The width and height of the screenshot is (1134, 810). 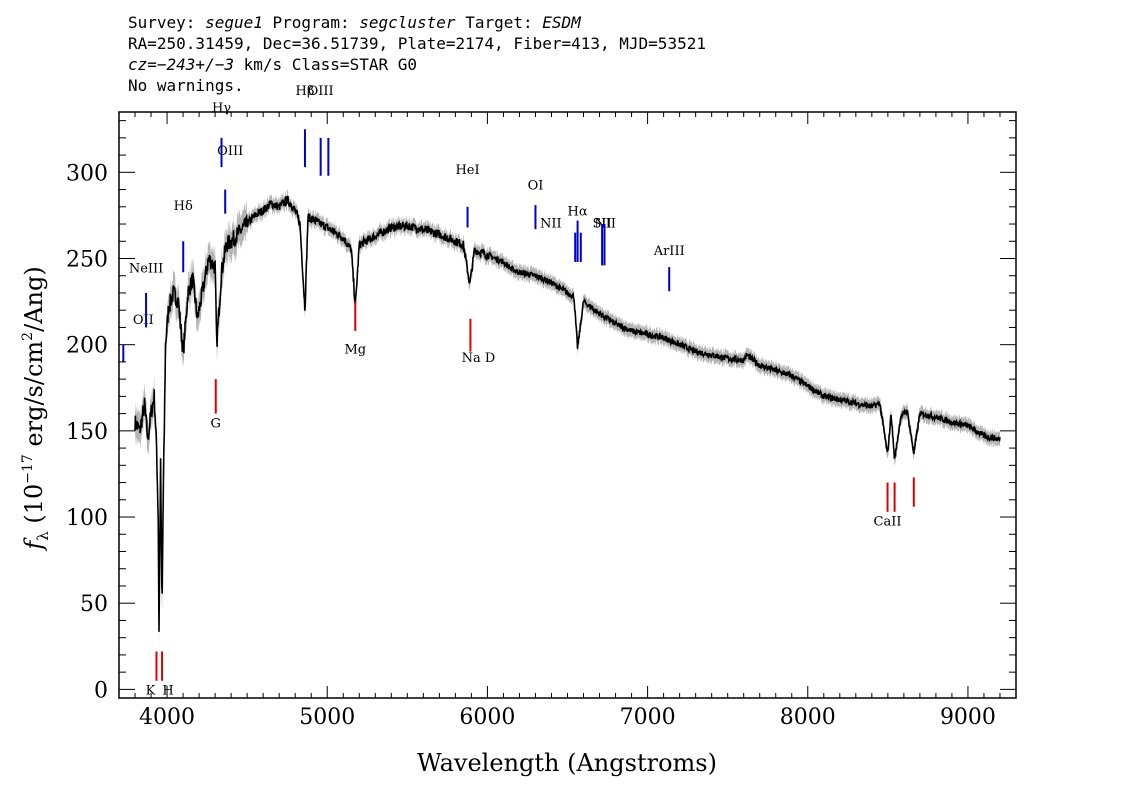 What do you see at coordinates (467, 170) in the screenshot?
I see `emission-line-label: HeI` at bounding box center [467, 170].